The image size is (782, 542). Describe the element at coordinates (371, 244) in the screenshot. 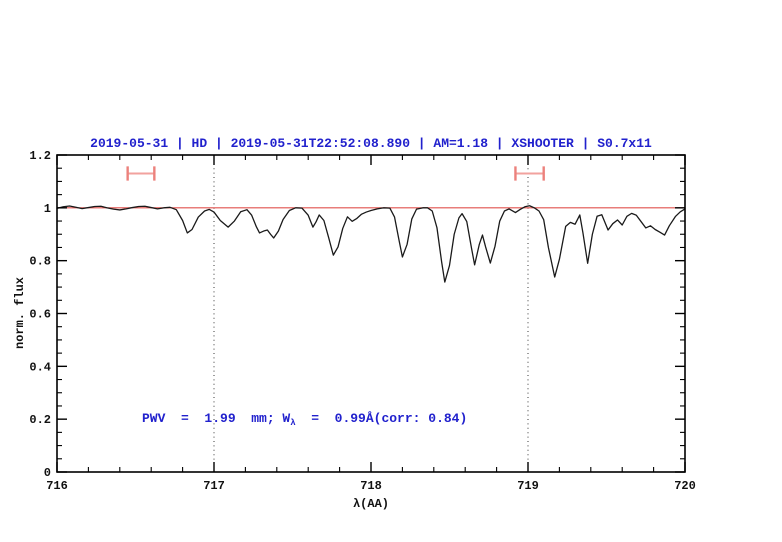

I see `spectrum-line` at that location.